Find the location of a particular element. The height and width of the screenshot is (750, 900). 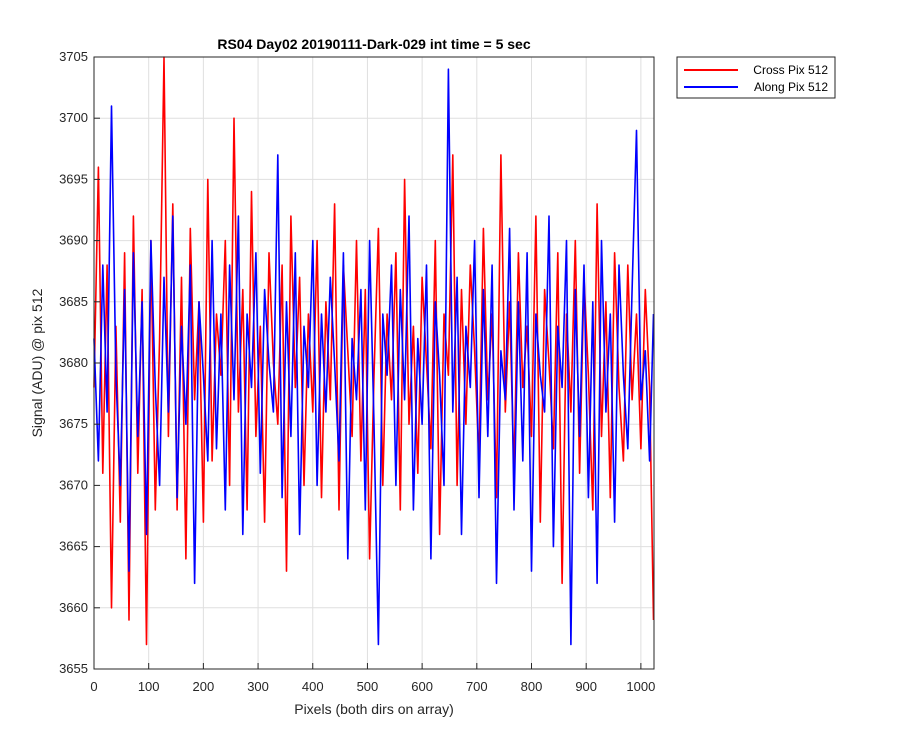

x-tick-label: 400 is located at coordinates (313, 686).